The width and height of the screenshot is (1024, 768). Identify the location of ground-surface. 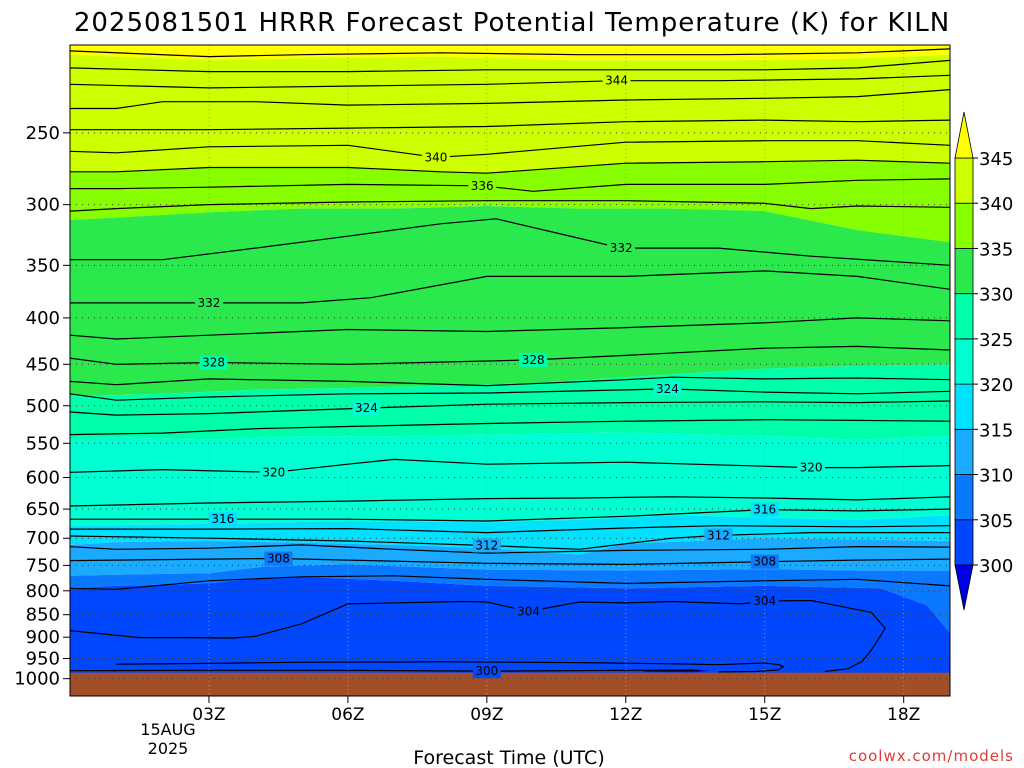
(510, 684).